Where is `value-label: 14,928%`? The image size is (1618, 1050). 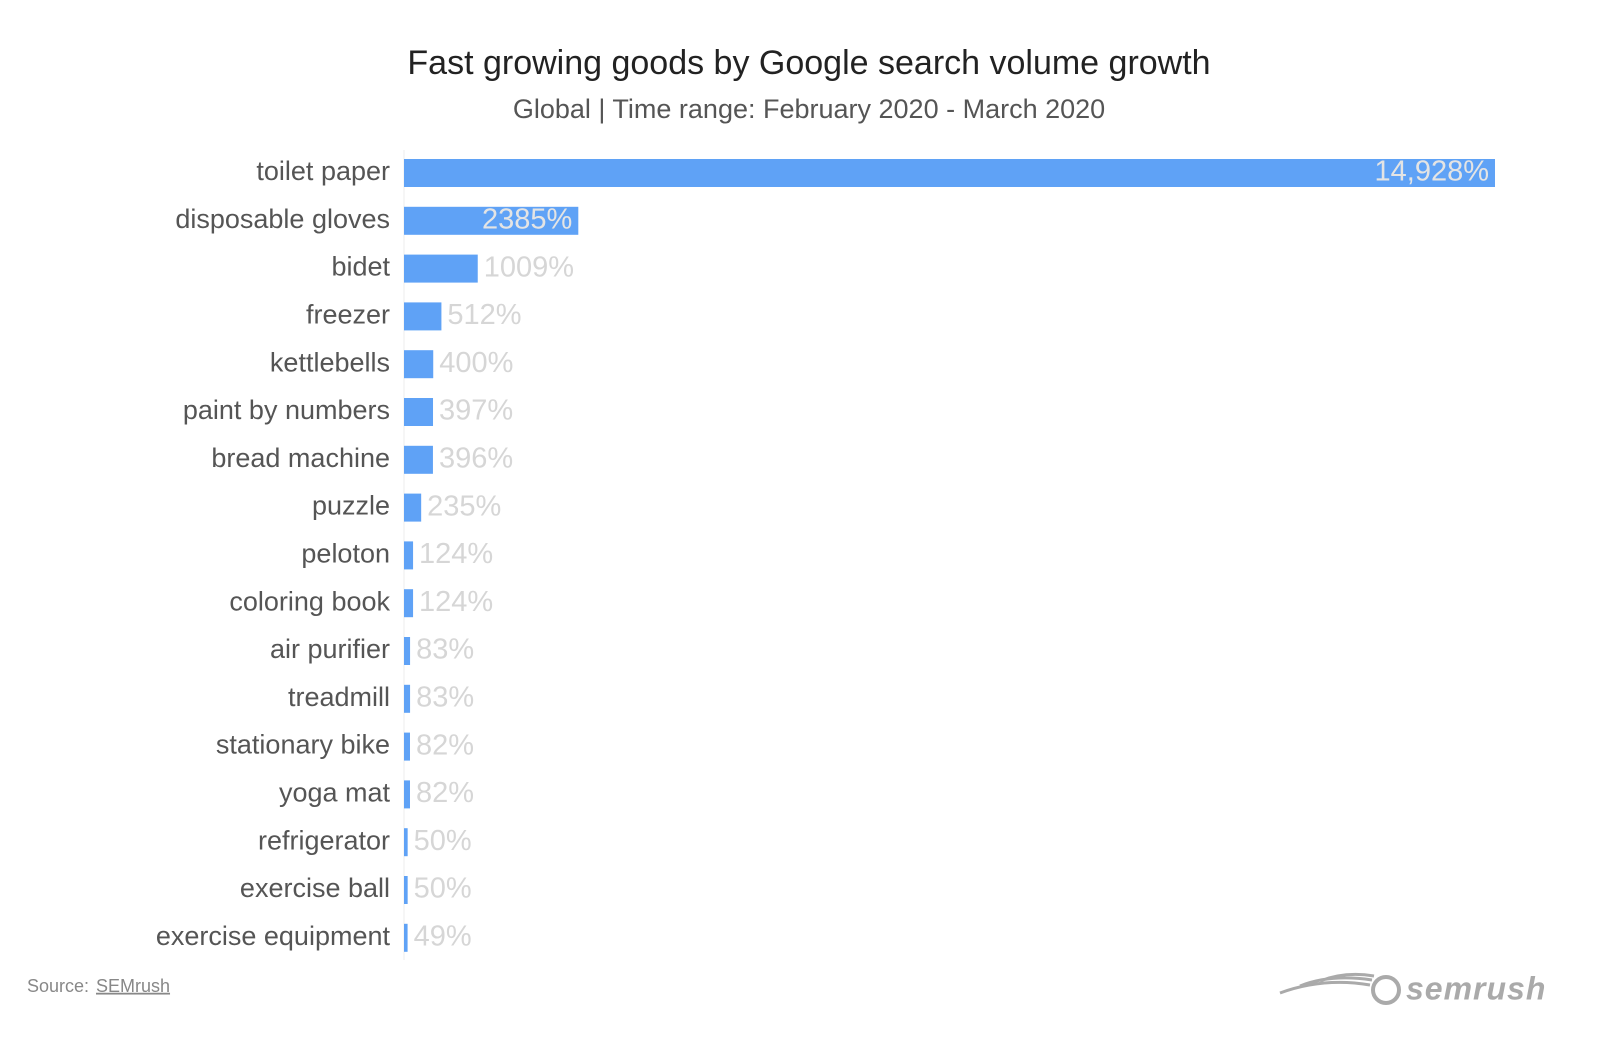 value-label: 14,928% is located at coordinates (1432, 172).